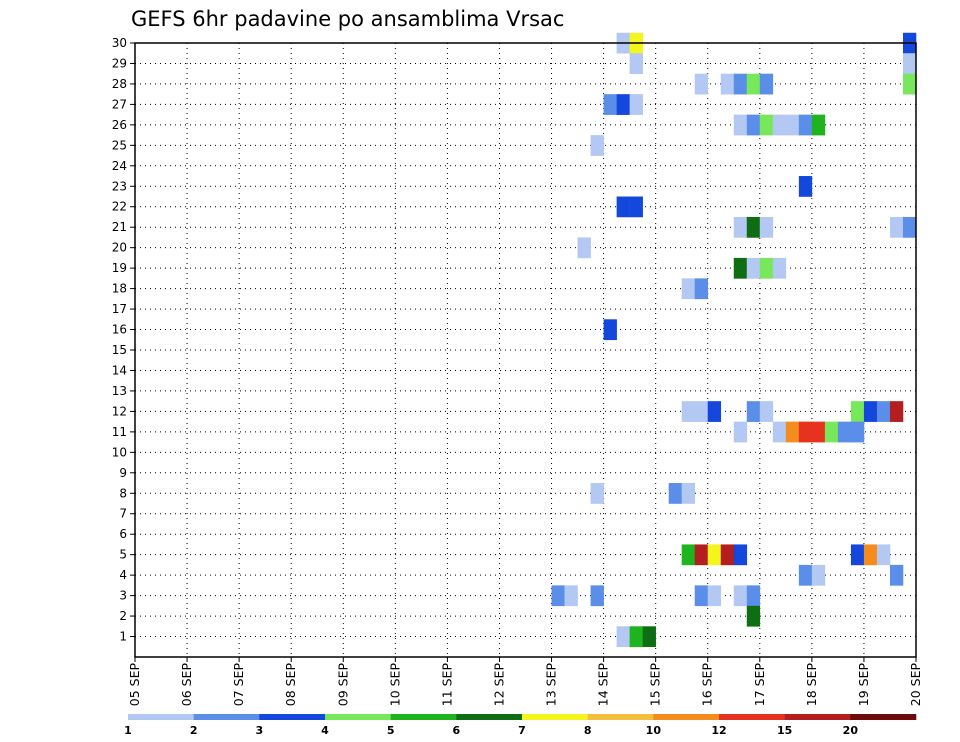 The image size is (960, 742). What do you see at coordinates (119, 186) in the screenshot?
I see `y-tick-label: 23` at bounding box center [119, 186].